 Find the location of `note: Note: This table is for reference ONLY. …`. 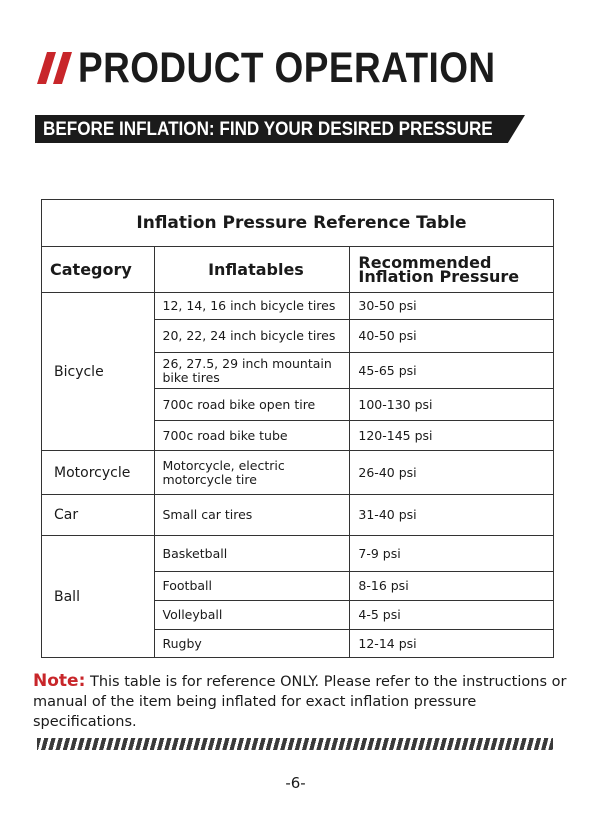

note: Note: This table is for reference ONLY. … is located at coordinates (305, 701).